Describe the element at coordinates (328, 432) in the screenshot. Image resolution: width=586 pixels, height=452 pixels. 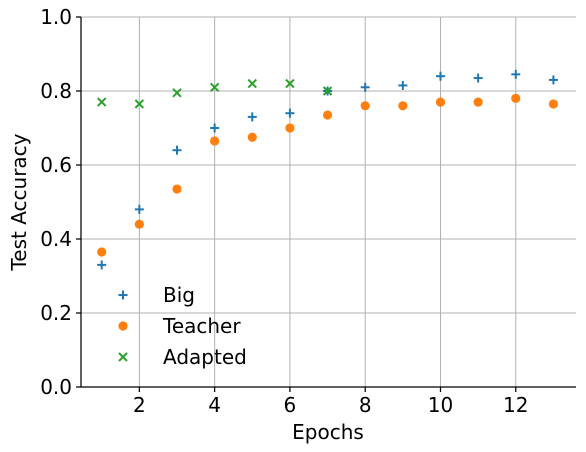
I see `x-axis-label: Epochs` at that location.